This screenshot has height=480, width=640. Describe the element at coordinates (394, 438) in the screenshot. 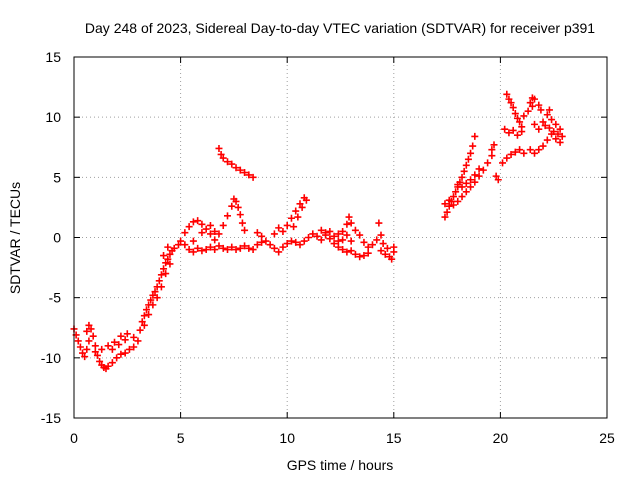

I see `x-tick-label: 15` at that location.